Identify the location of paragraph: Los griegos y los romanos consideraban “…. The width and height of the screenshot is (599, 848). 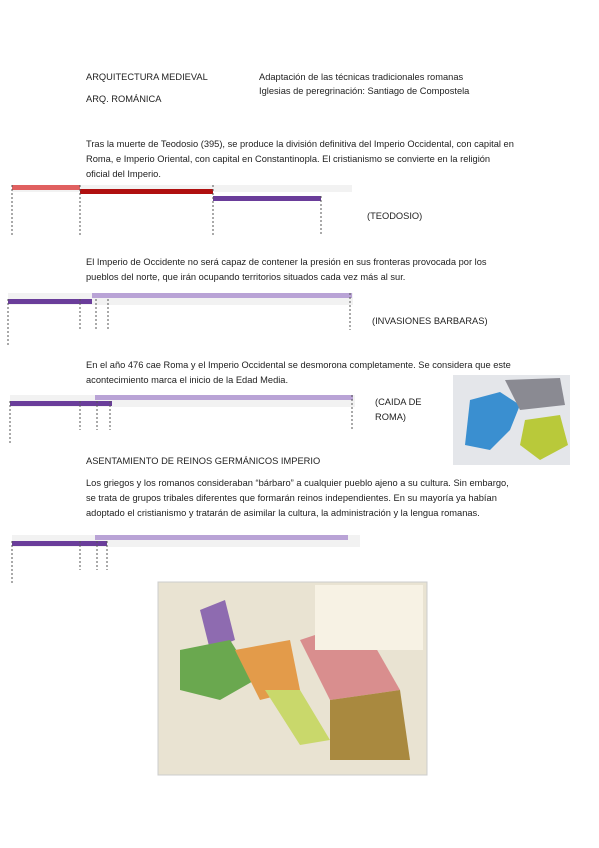
(297, 498).